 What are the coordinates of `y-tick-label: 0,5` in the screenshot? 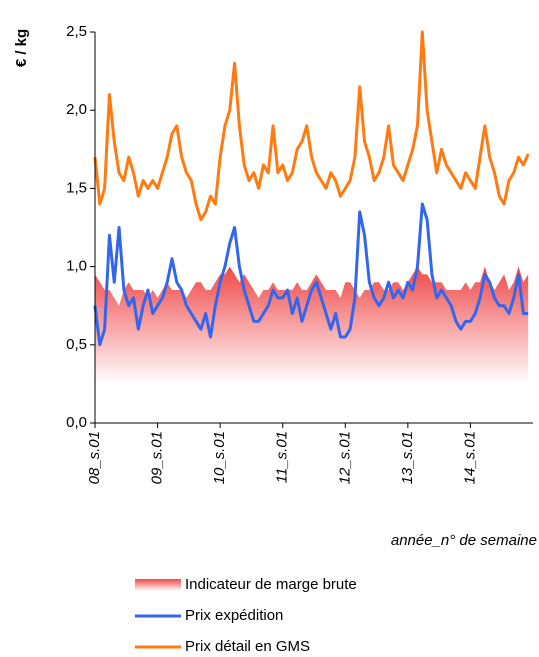 It's located at (76, 344).